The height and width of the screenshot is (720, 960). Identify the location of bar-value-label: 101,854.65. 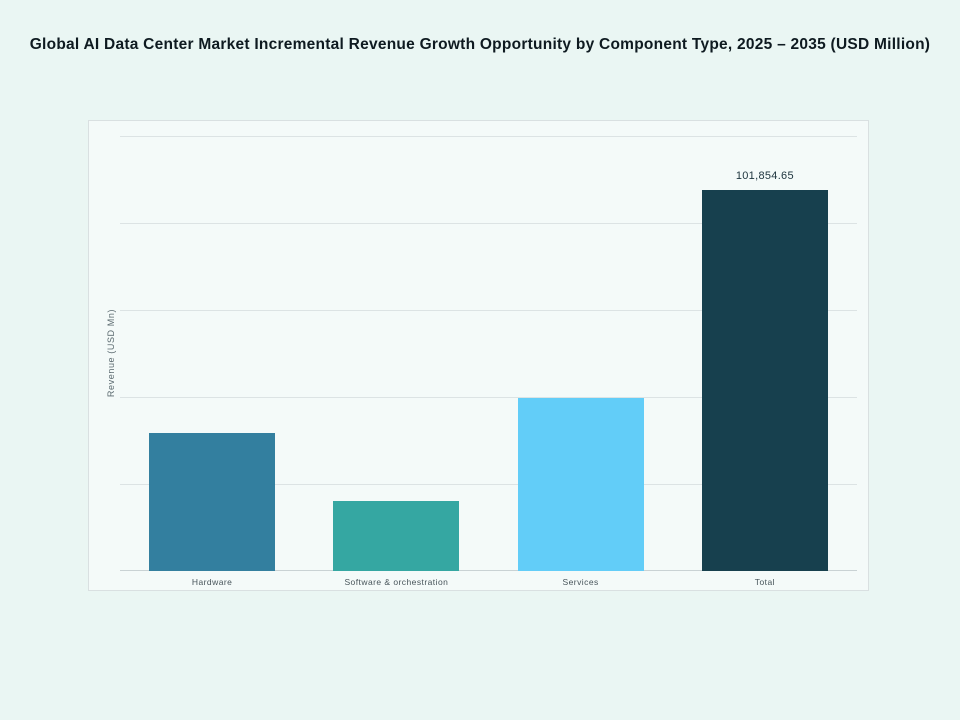
(764, 176).